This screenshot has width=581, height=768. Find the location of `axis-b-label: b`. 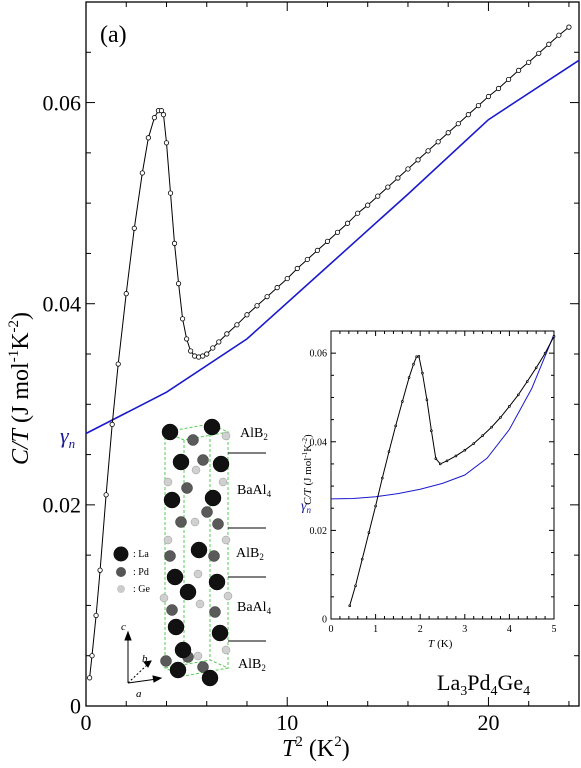

axis-b-label: b is located at coordinates (145, 659).